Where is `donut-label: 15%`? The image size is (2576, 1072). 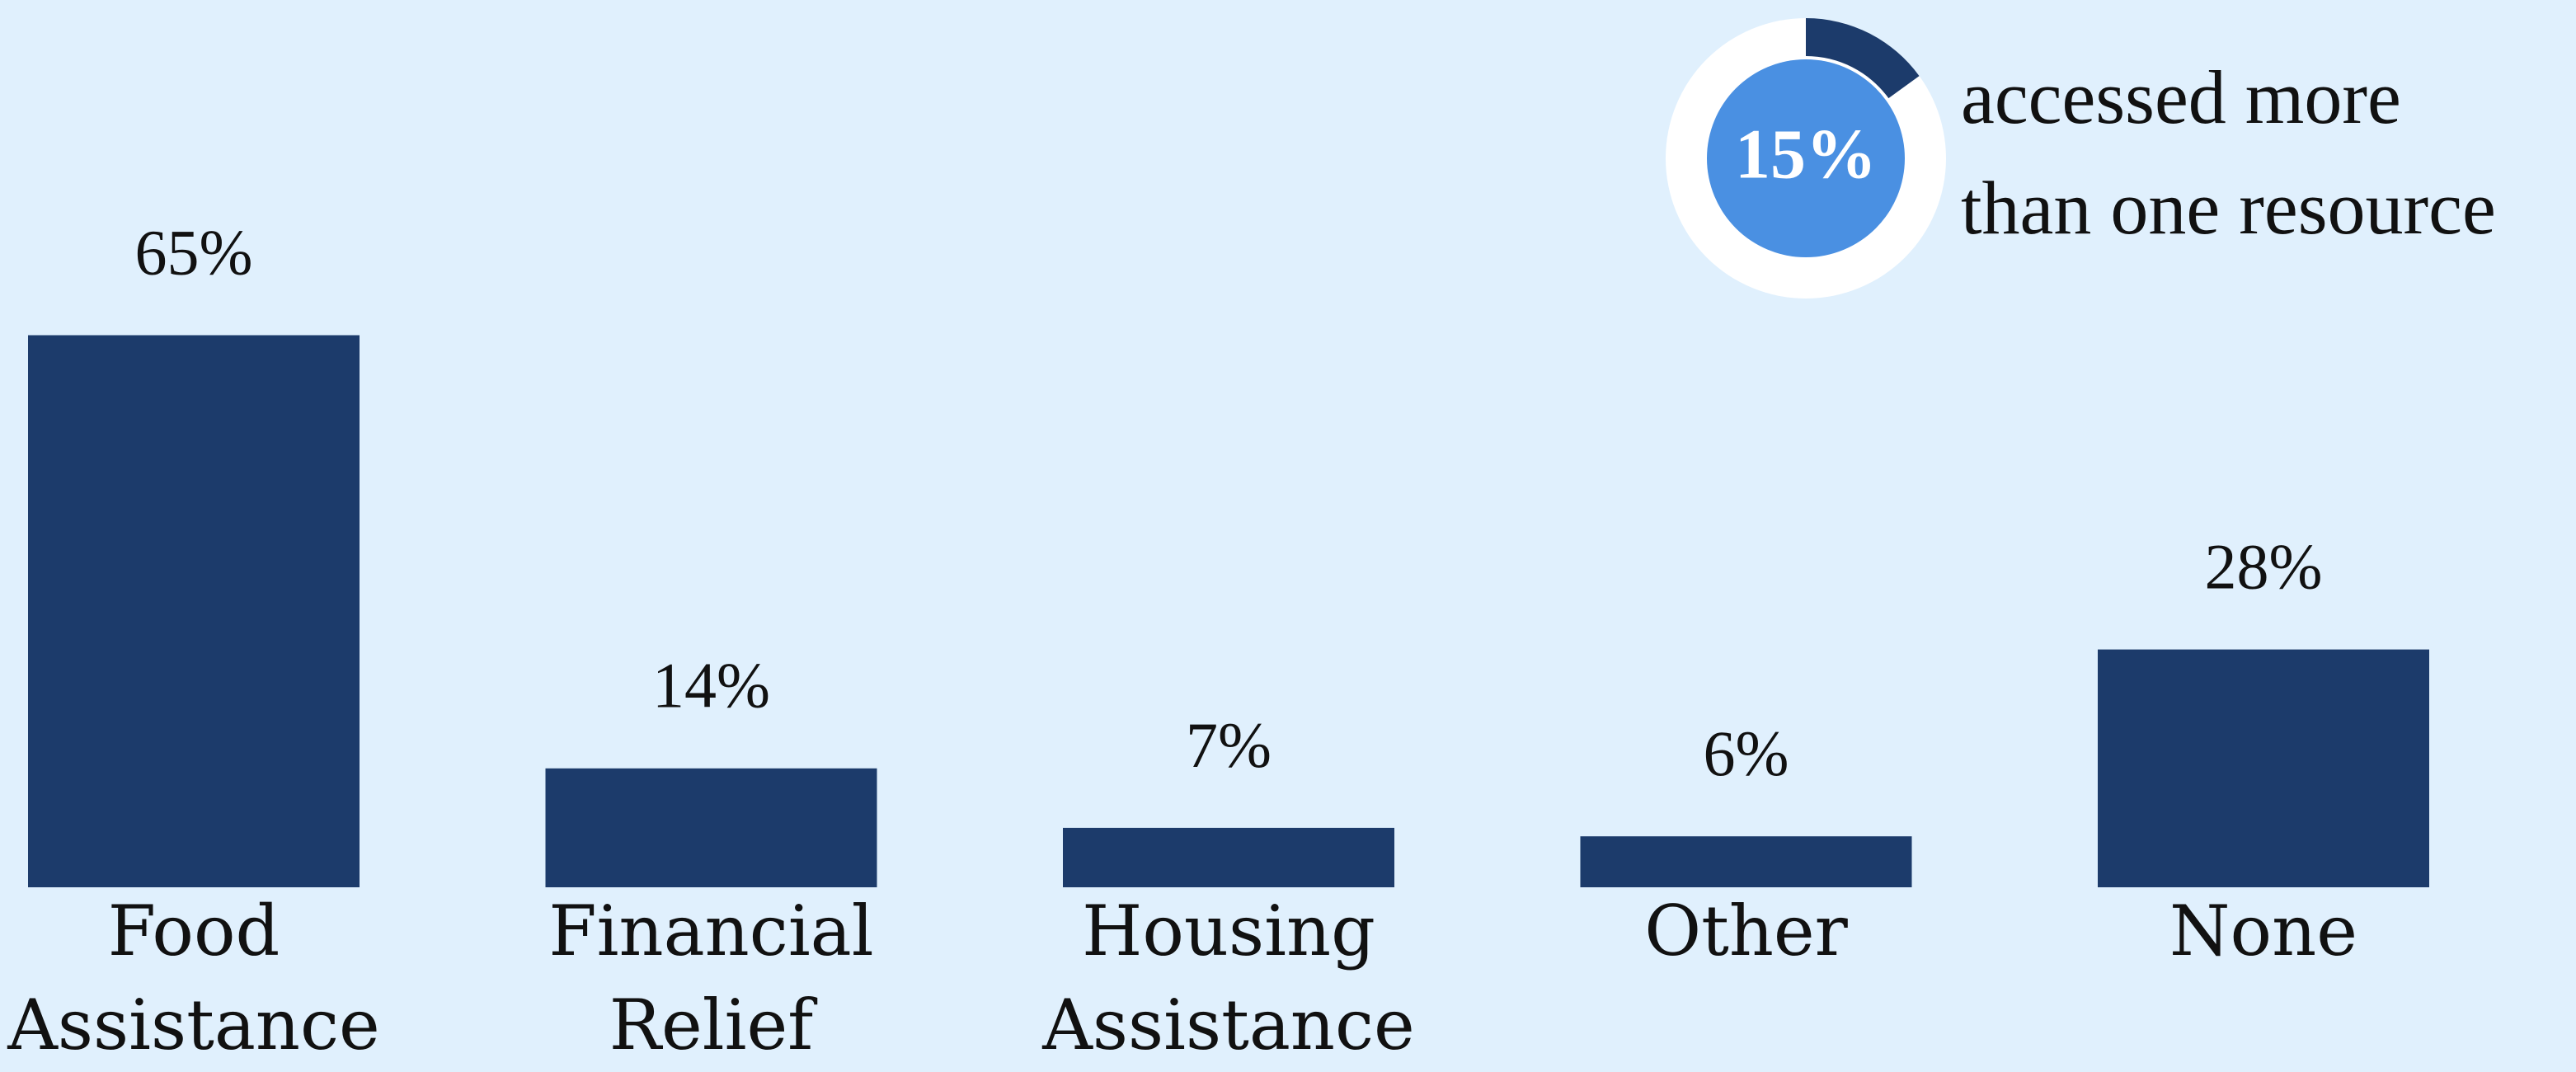 donut-label: 15% is located at coordinates (1806, 154).